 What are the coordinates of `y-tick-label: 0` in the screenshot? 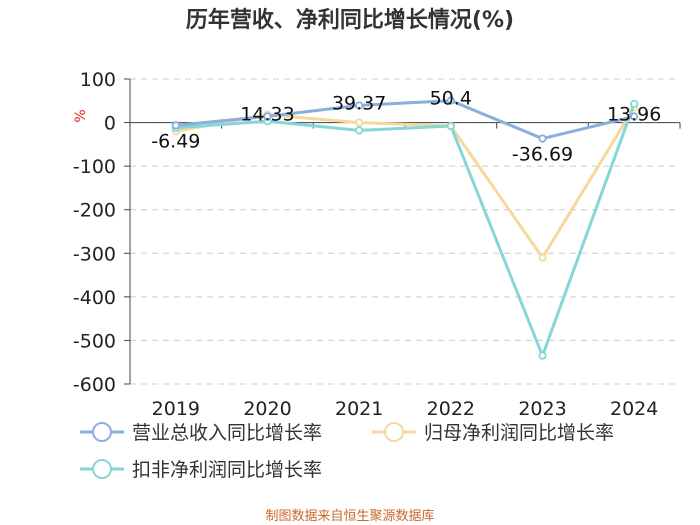 It's located at (110, 124).